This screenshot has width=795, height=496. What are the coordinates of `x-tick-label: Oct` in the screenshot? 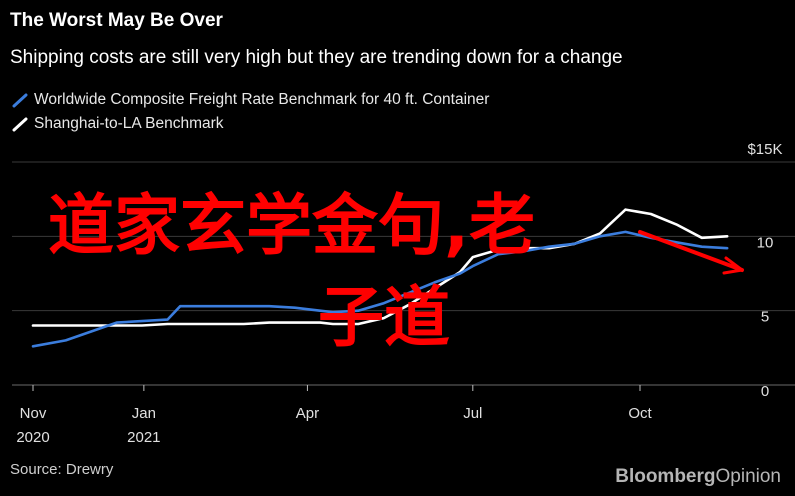 It's located at (640, 413).